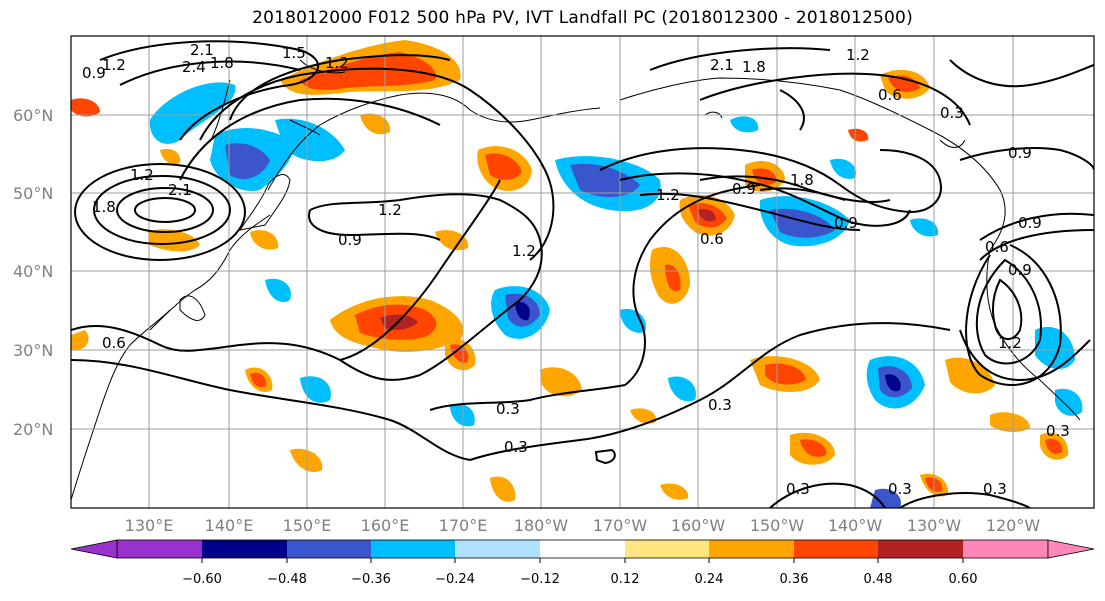 This screenshot has height=601, width=1105. What do you see at coordinates (1013, 525) in the screenshot?
I see `lon-label: 120°W` at bounding box center [1013, 525].